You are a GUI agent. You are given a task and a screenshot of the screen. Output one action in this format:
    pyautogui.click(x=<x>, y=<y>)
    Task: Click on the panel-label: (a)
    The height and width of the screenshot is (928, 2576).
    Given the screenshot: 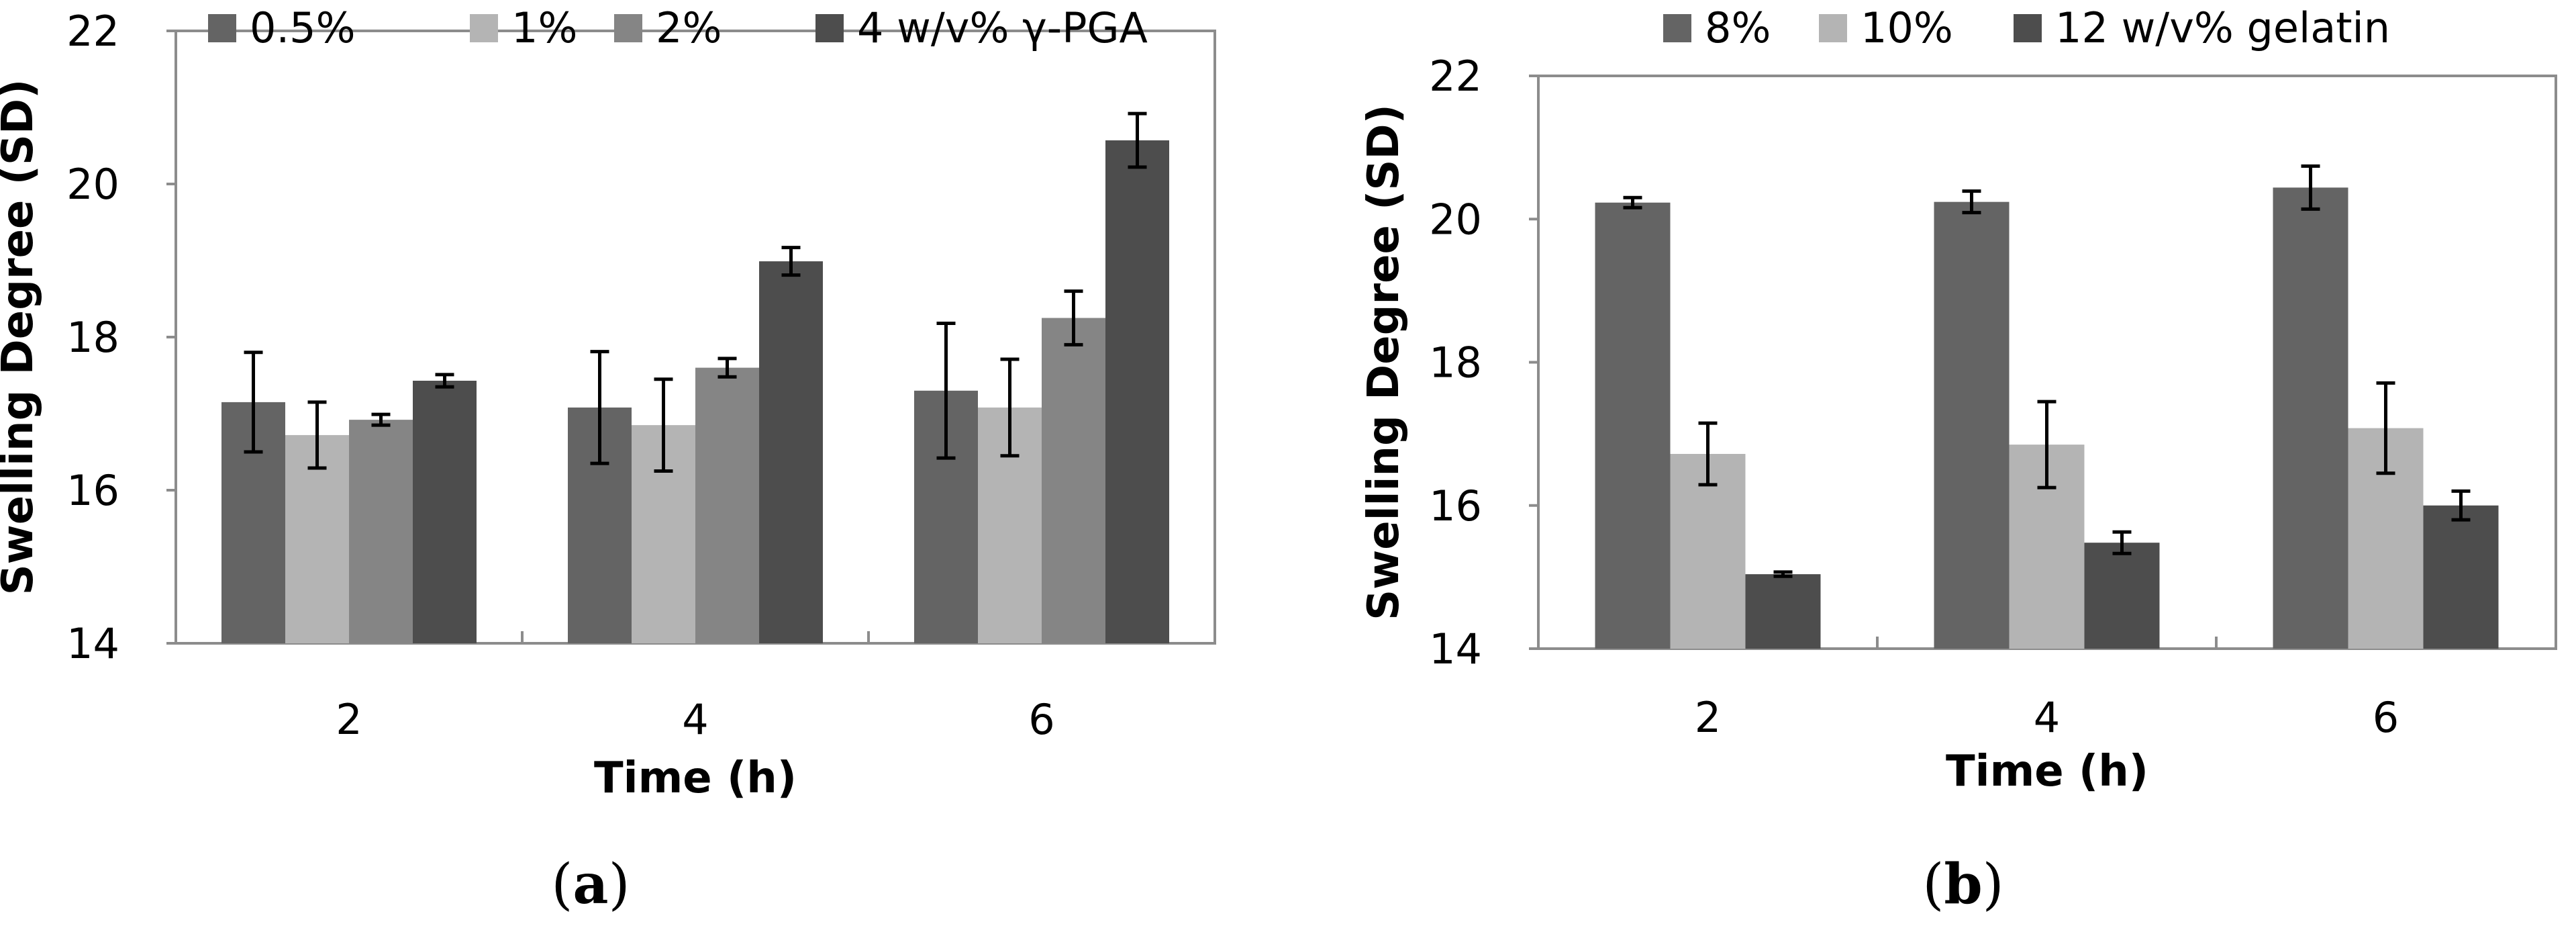 What is the action you would take?
    pyautogui.click(x=590, y=884)
    